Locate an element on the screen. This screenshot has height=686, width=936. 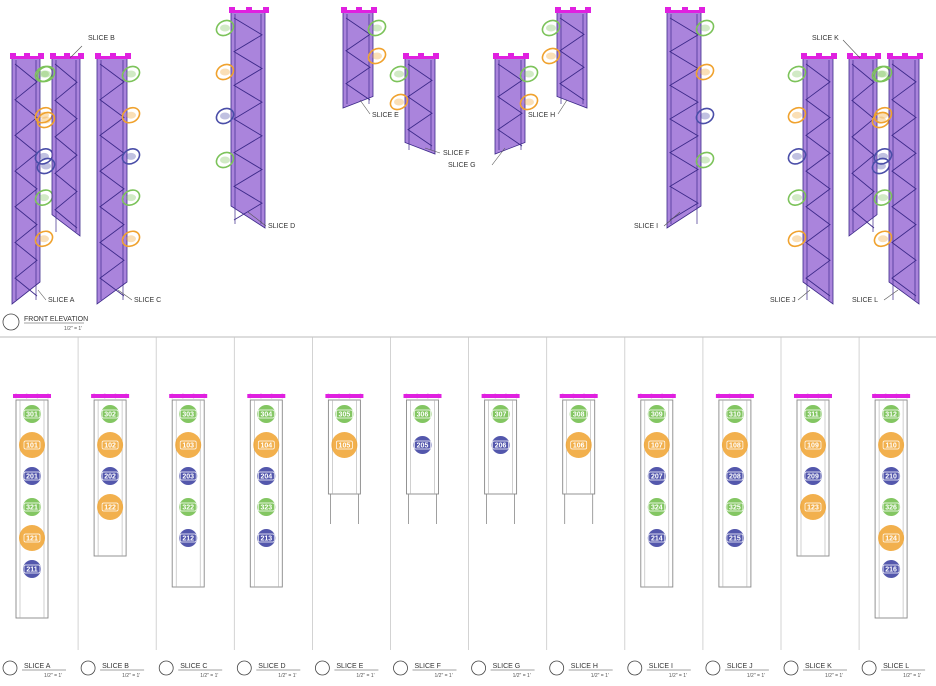
fixture-id: 210 is located at coordinates (891, 477).